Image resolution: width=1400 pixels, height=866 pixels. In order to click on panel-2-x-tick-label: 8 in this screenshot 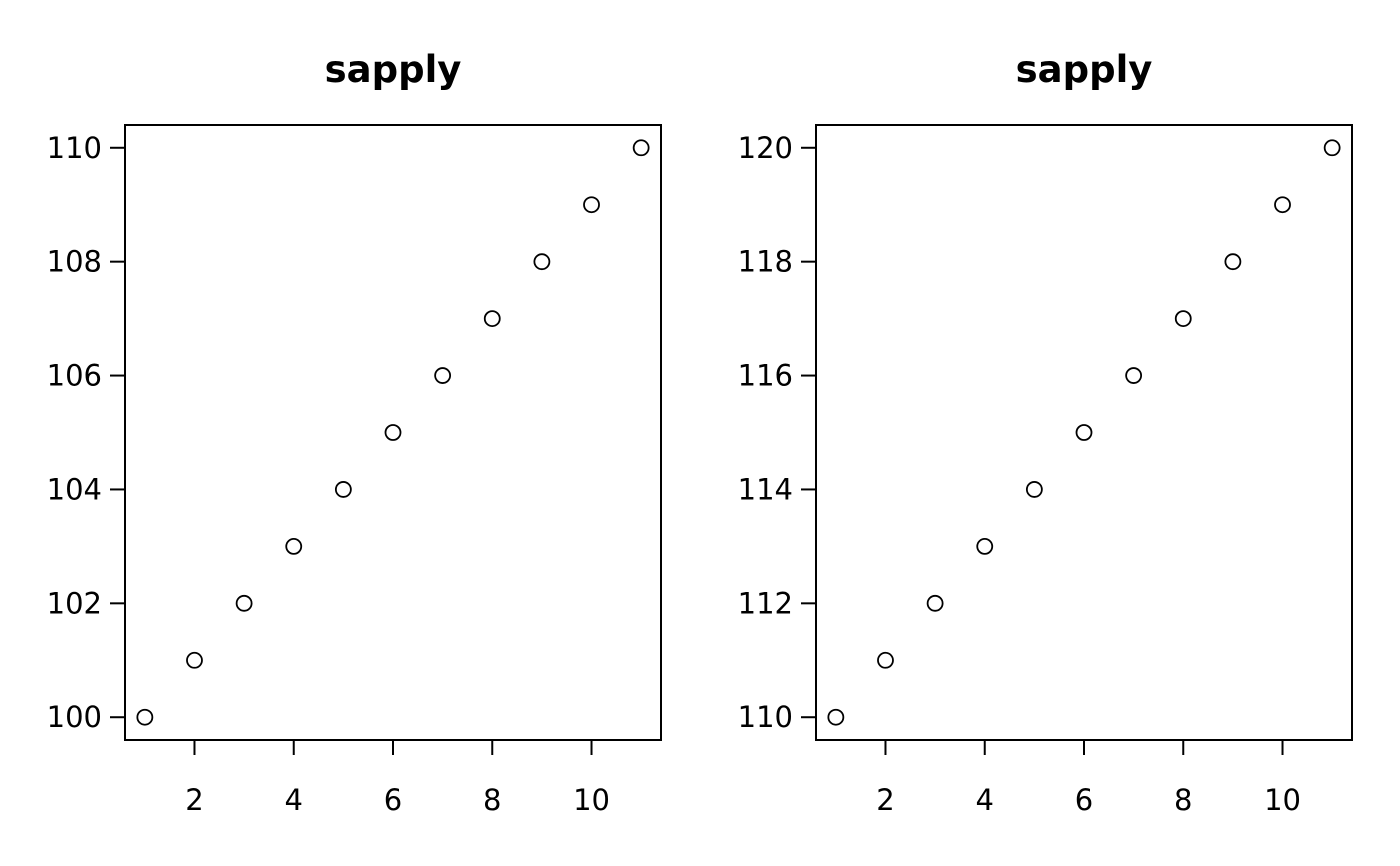, I will do `click(1183, 800)`.